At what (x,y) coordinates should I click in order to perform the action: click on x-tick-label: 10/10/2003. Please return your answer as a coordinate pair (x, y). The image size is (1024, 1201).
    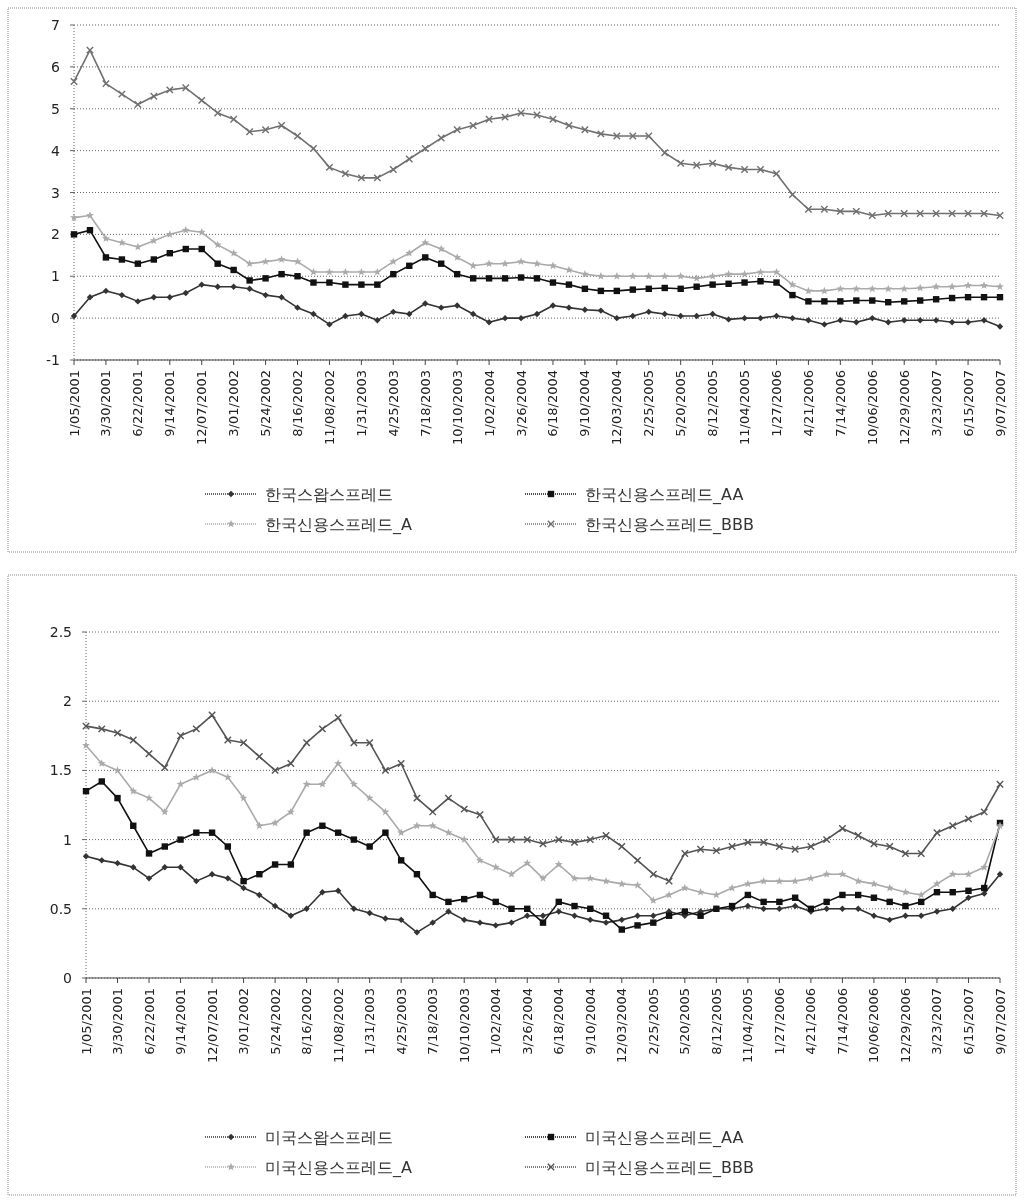
    Looking at the image, I should click on (464, 1025).